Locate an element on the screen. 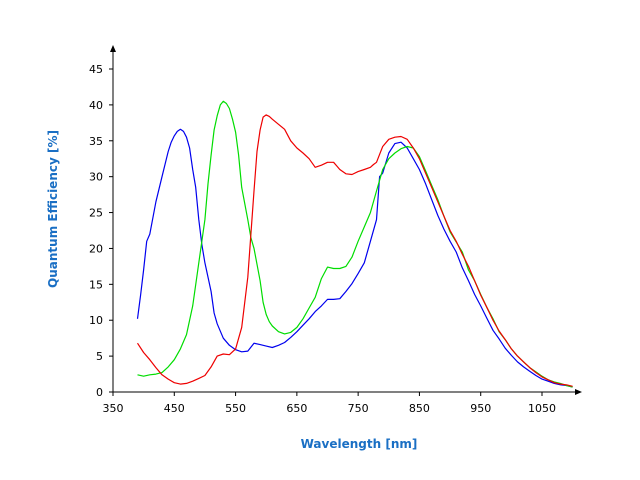 The width and height of the screenshot is (640, 480). y-tick-label: 45 is located at coordinates (96, 69).